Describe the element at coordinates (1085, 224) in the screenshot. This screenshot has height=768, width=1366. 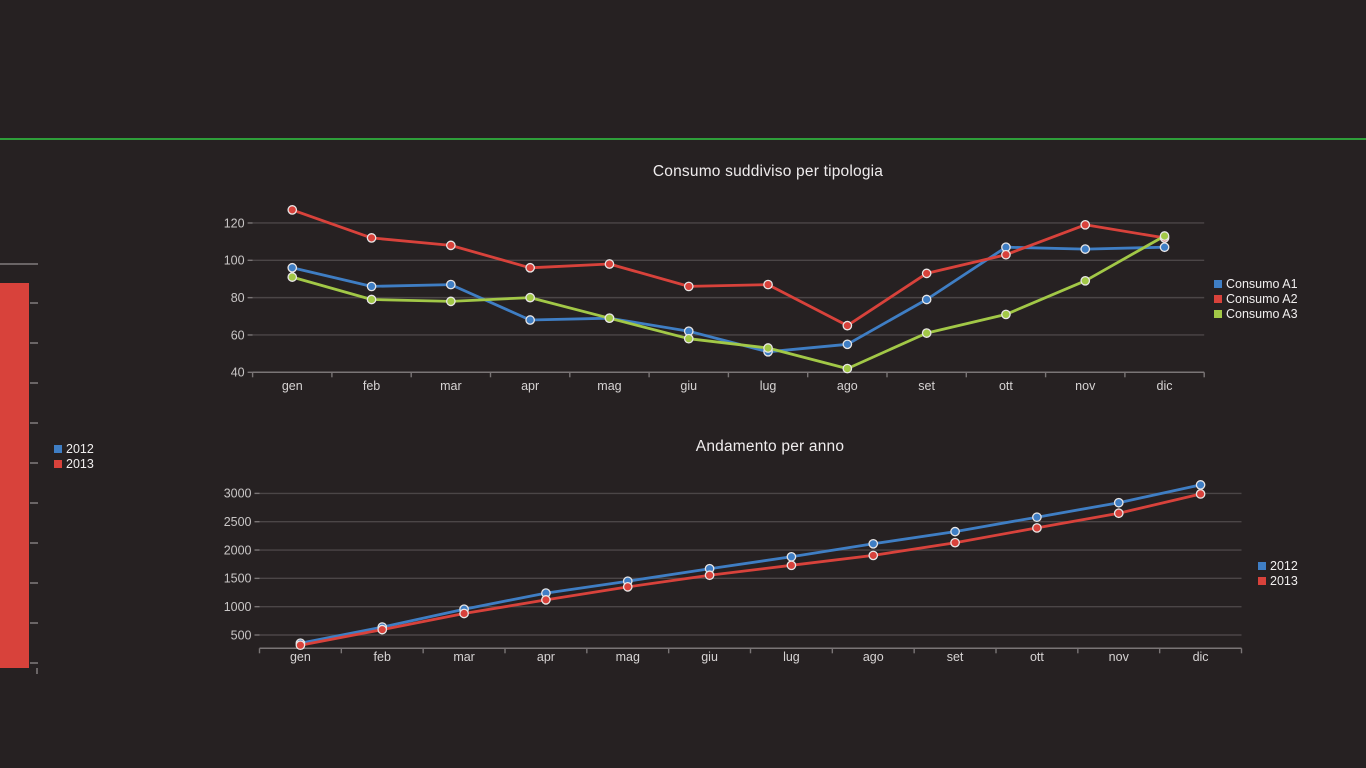
I see `data-point-Consumo A2-nov` at that location.